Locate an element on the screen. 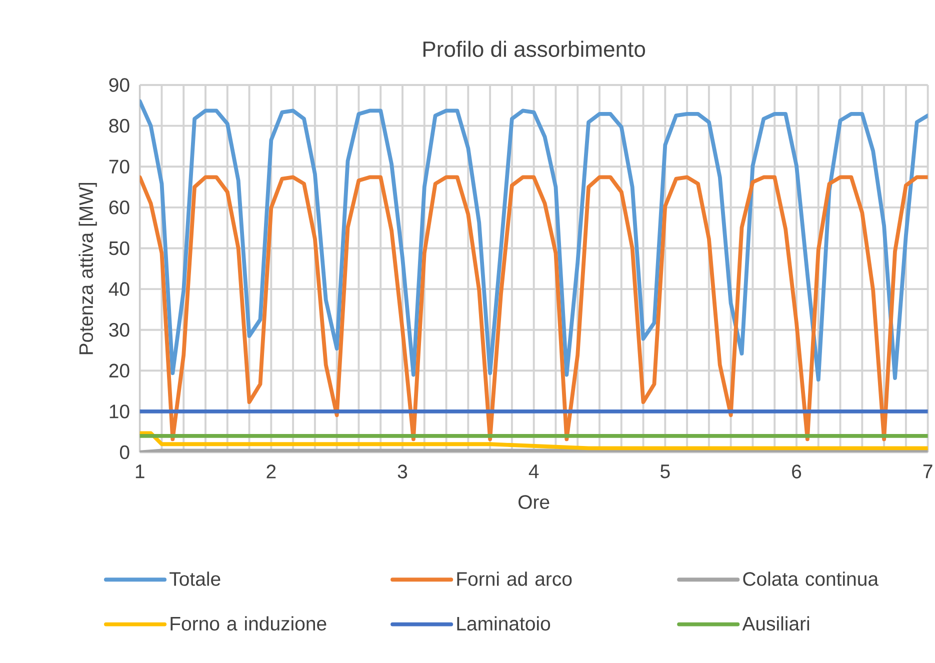 This screenshot has width=935, height=663. legend-label: Colata continua is located at coordinates (811, 578).